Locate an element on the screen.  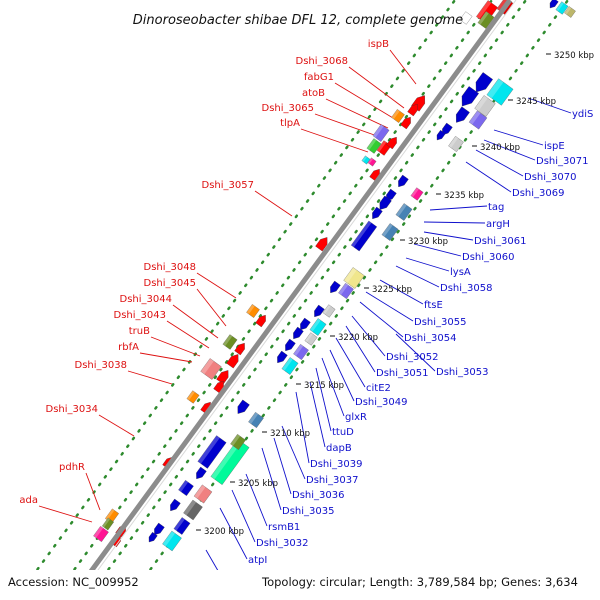
forward-gene-label: Dshi_3068 is located at coordinates (322, 61).